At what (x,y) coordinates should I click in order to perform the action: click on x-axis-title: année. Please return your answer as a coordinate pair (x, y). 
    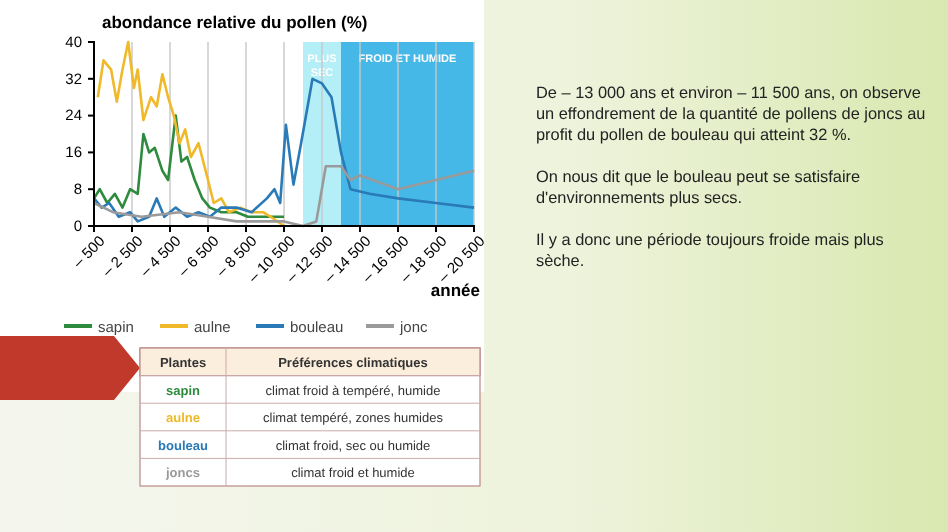
    Looking at the image, I should click on (455, 290).